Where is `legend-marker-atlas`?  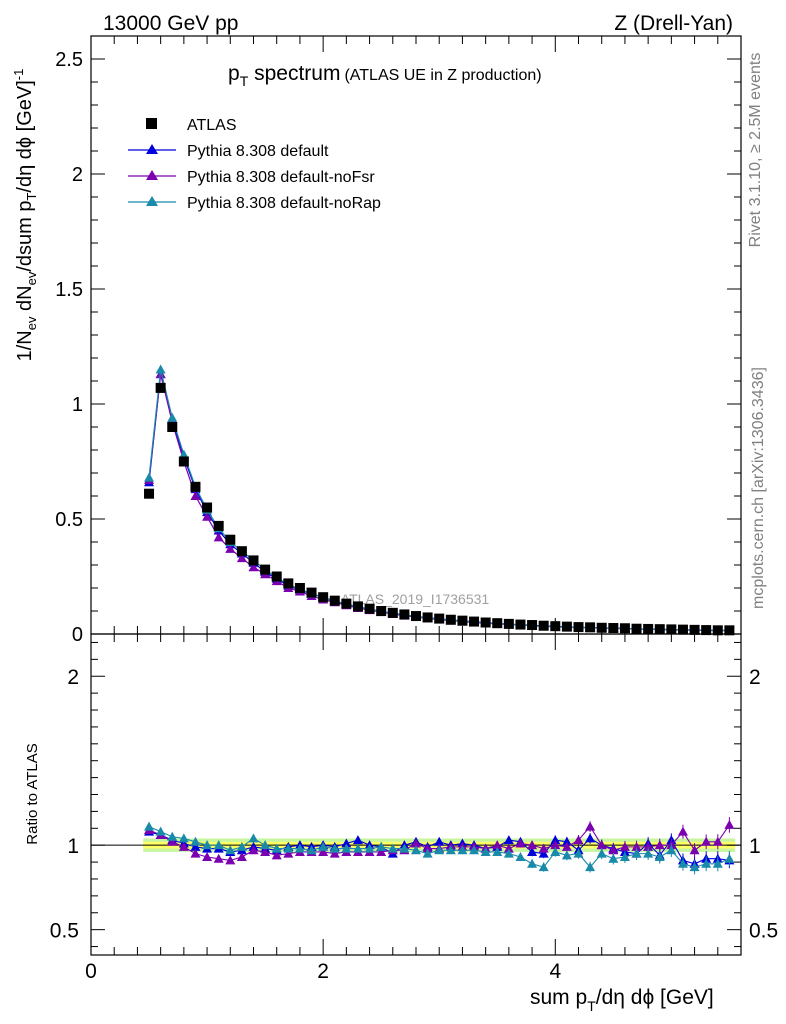 legend-marker-atlas is located at coordinates (151, 123).